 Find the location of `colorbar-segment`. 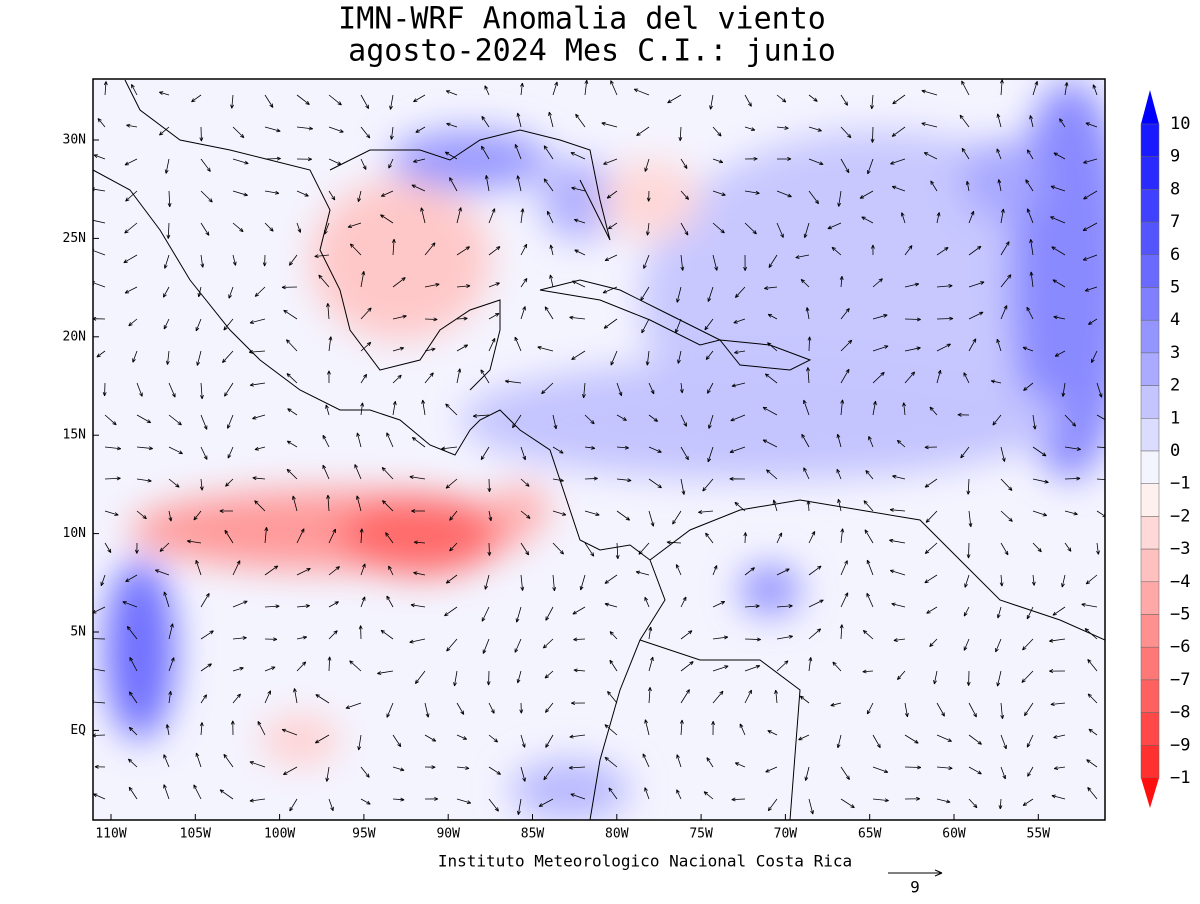

colorbar-segment is located at coordinates (1150, 140).